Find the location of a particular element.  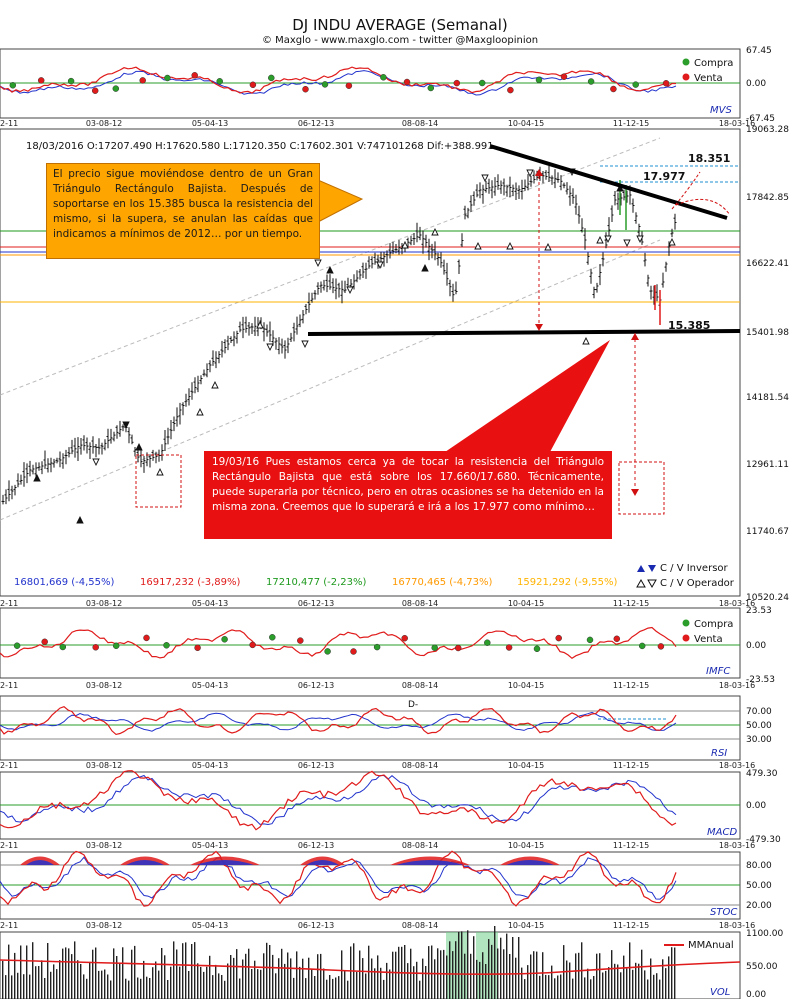

stoc-tick-20: 20.00 is located at coordinates (759, 906).